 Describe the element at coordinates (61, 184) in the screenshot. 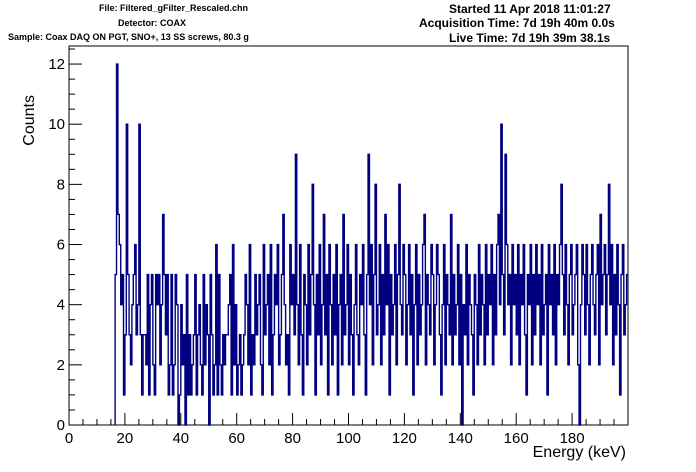

I see `y-tick-label: 8` at that location.